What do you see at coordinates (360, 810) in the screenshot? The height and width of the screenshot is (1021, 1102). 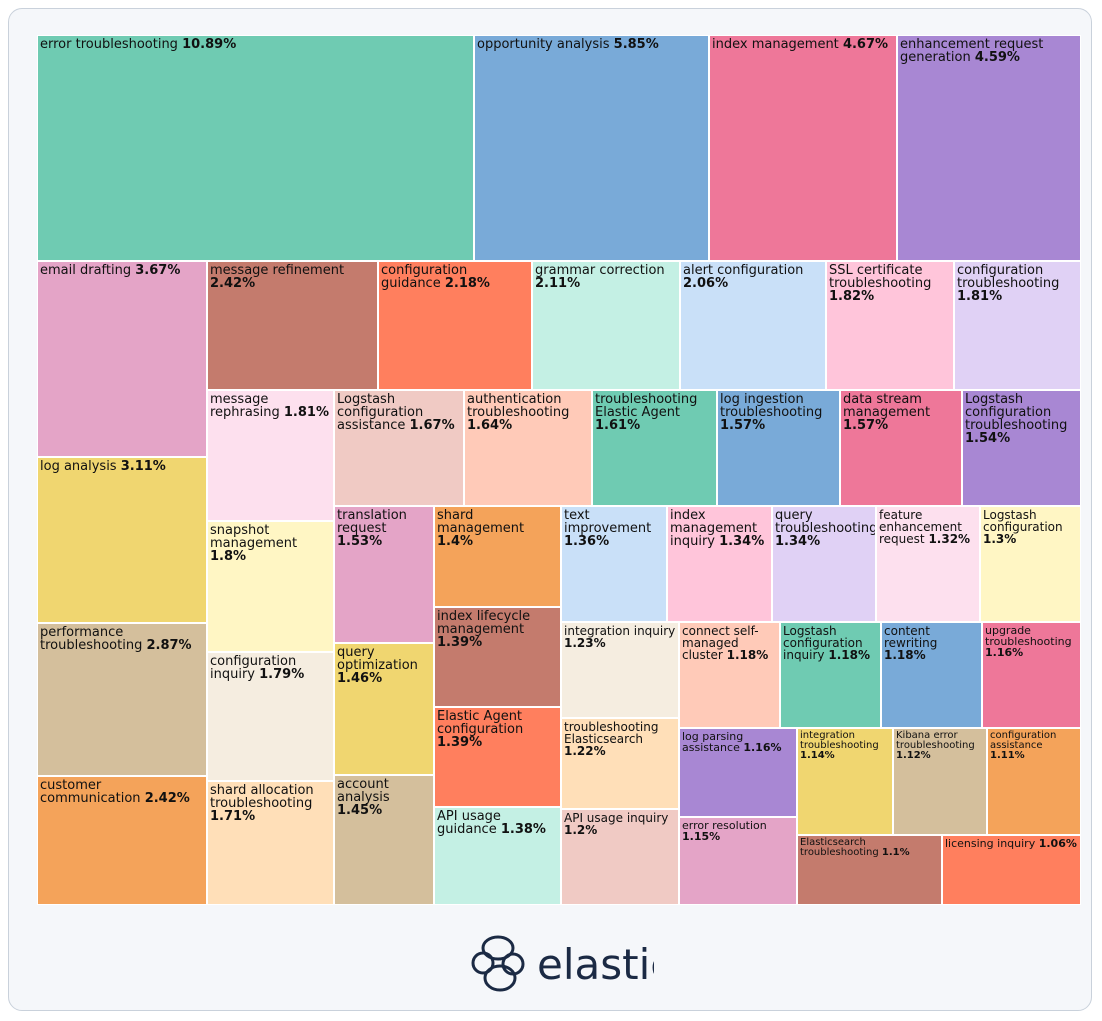 I see `tile-value: 1.45%` at bounding box center [360, 810].